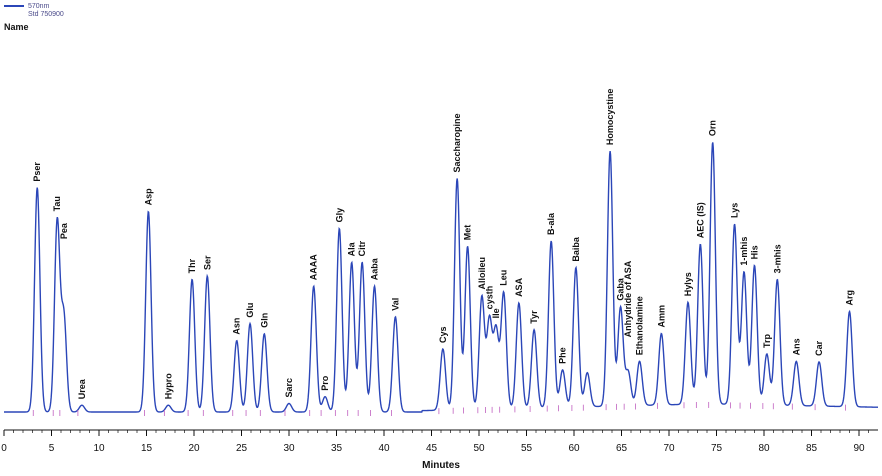  What do you see at coordinates (289, 448) in the screenshot?
I see `x-tick-label: 30` at bounding box center [289, 448].